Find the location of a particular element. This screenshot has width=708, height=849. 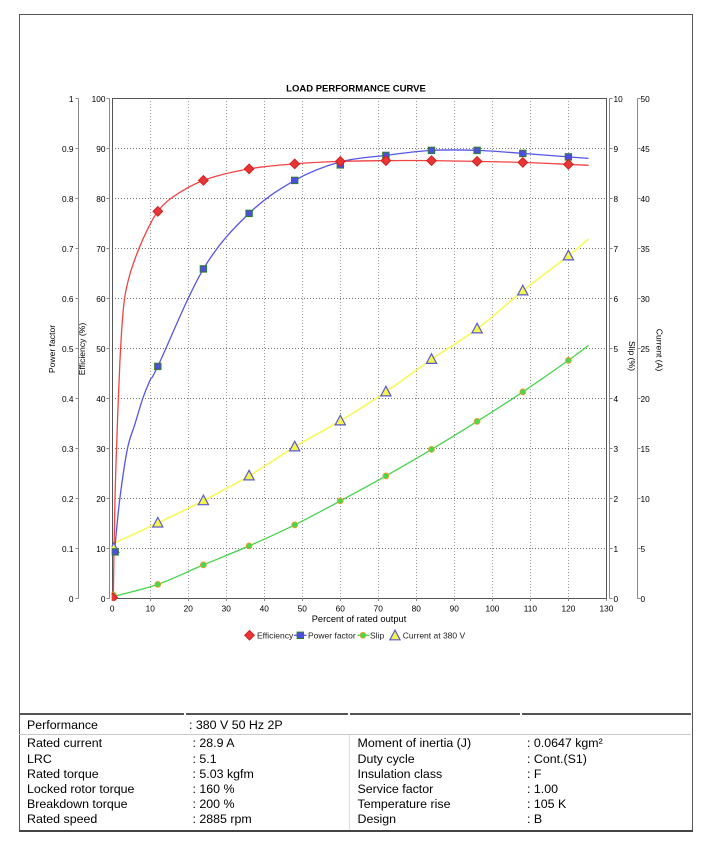

svg-text: 110 is located at coordinates (531, 609).